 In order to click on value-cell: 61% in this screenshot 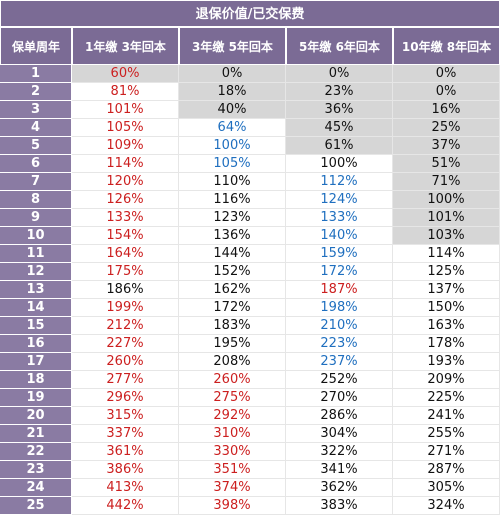, I will do `click(339, 146)`.